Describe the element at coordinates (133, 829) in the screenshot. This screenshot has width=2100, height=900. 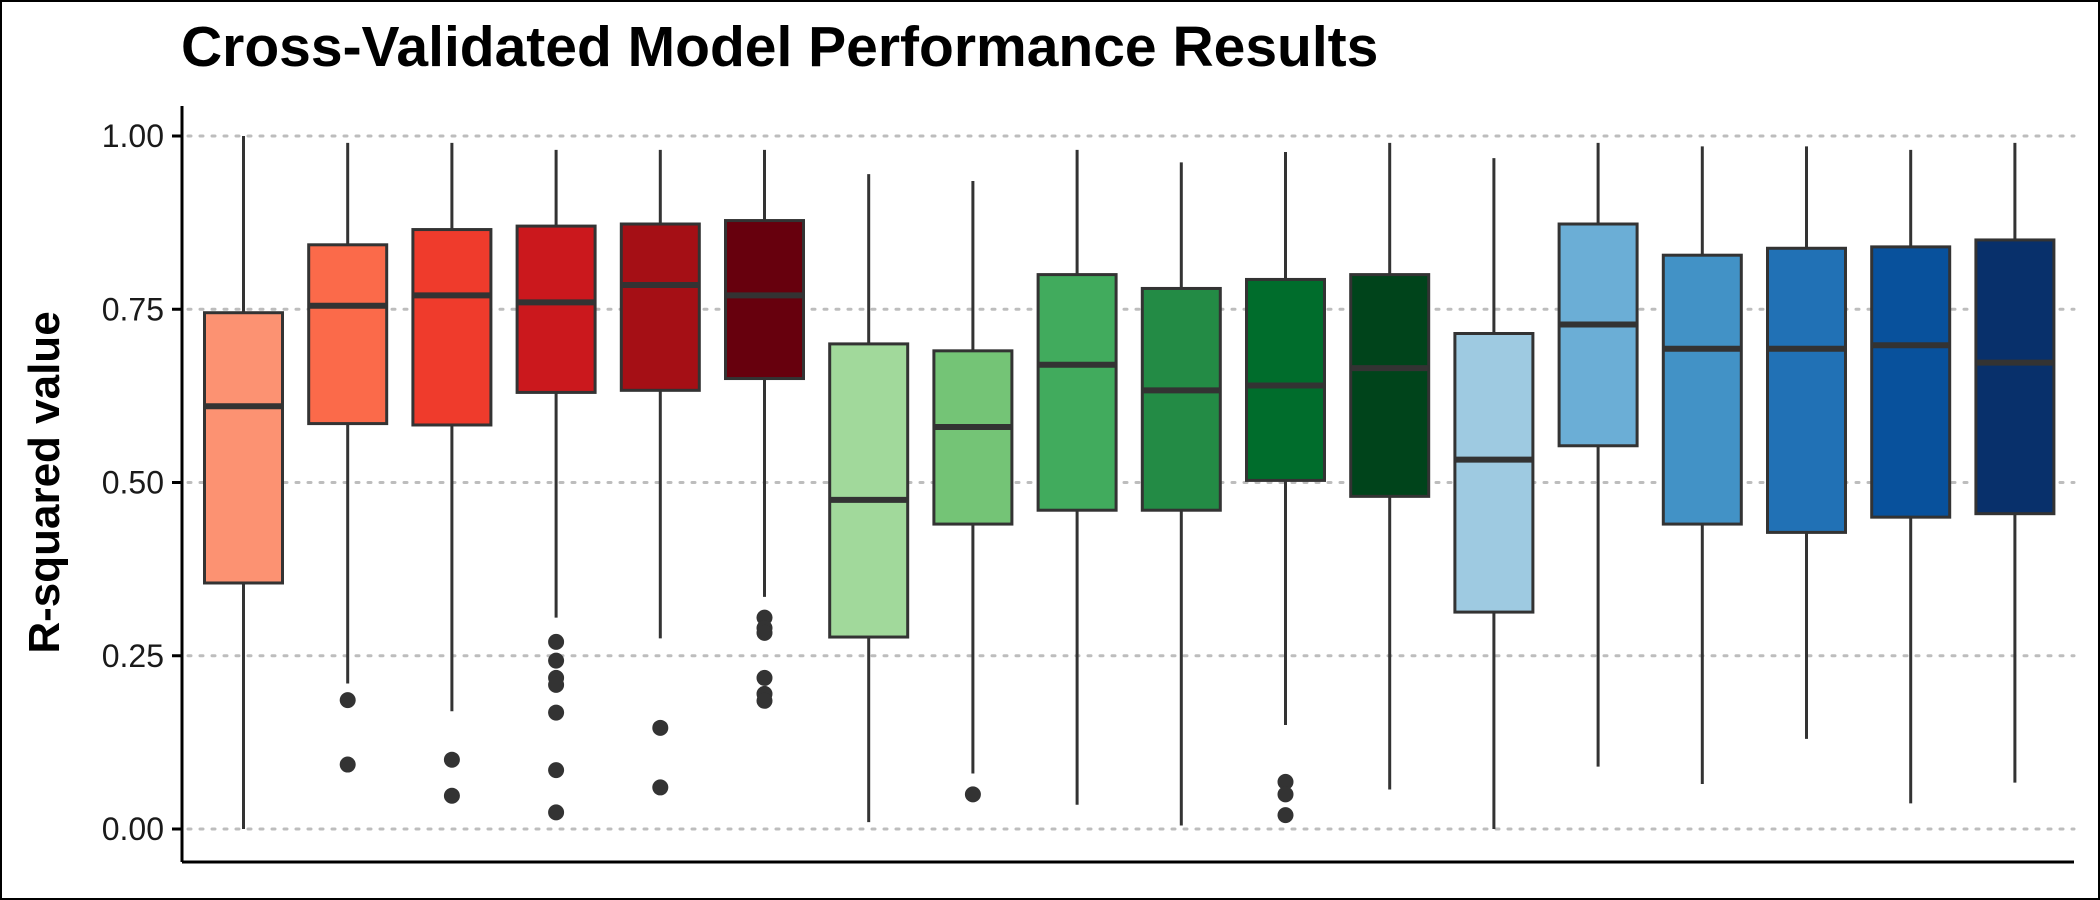
I see `y-tick-label: 0.00` at that location.